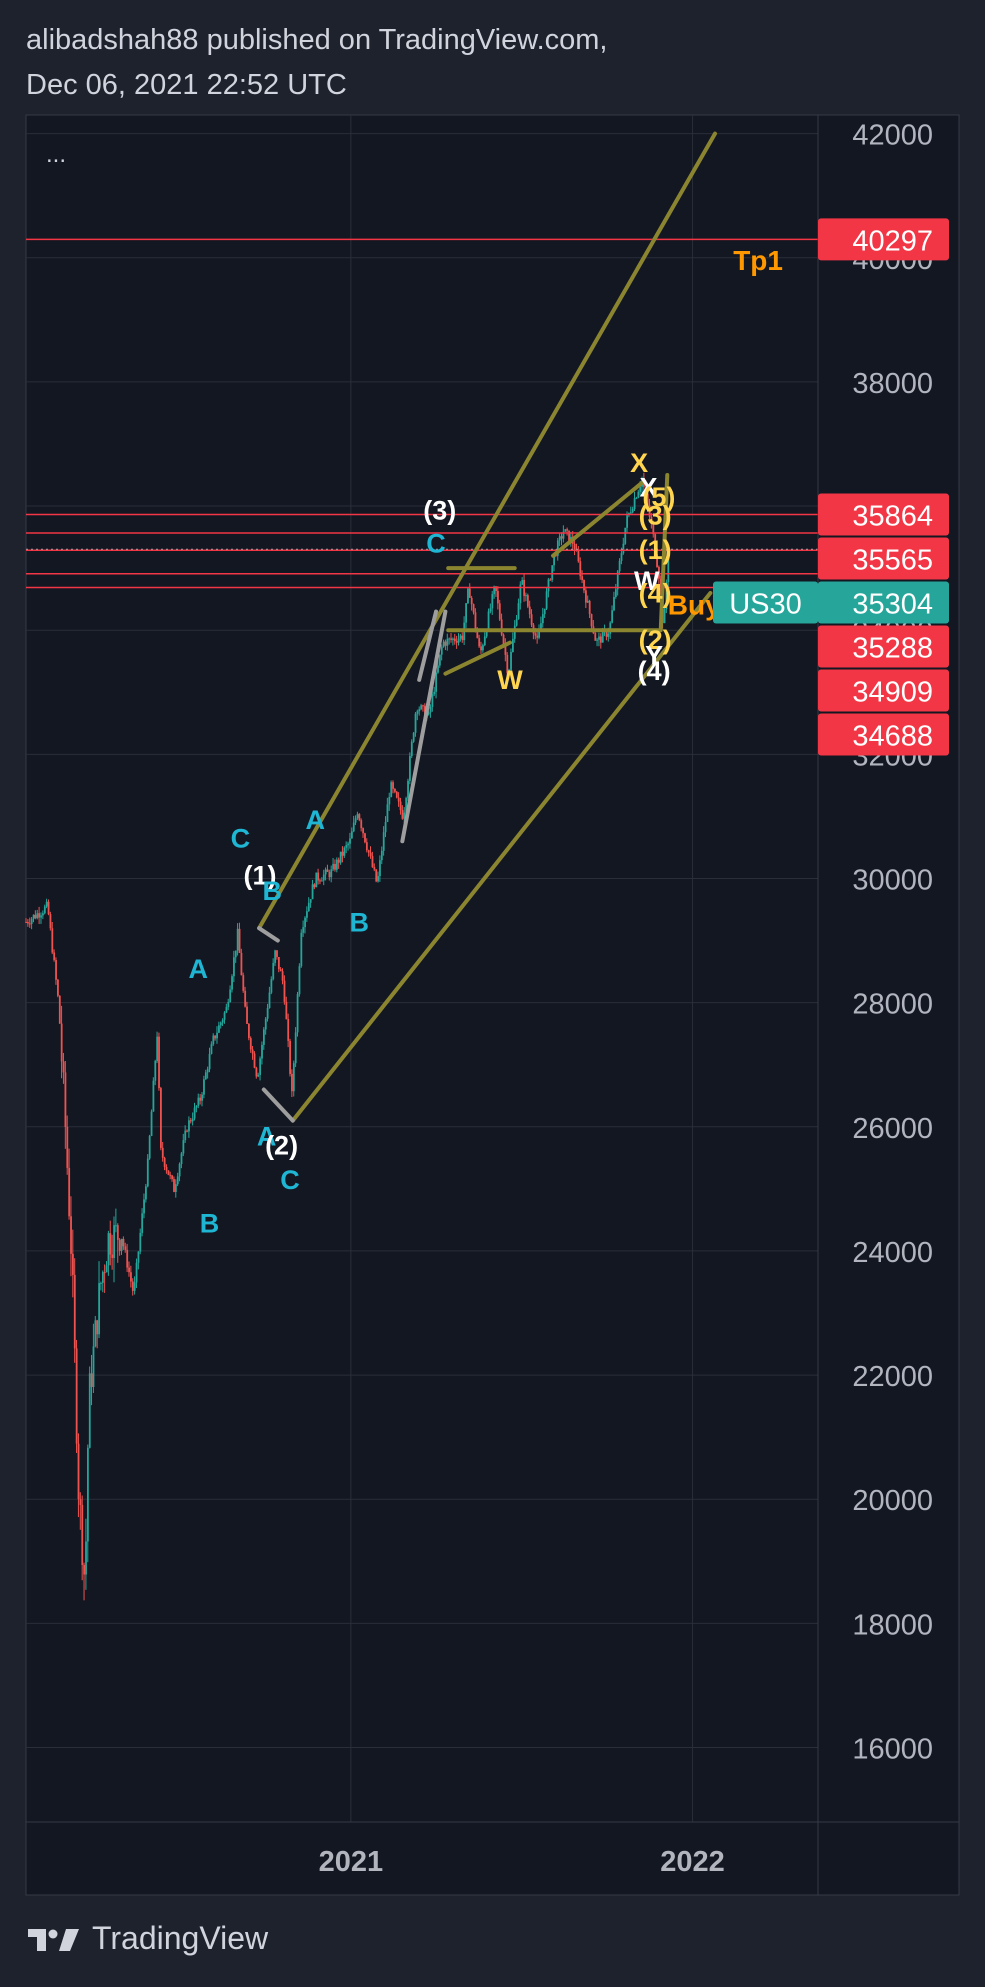 This screenshot has height=1987, width=985. I want to click on horizontal-levels, so click(422, 413).